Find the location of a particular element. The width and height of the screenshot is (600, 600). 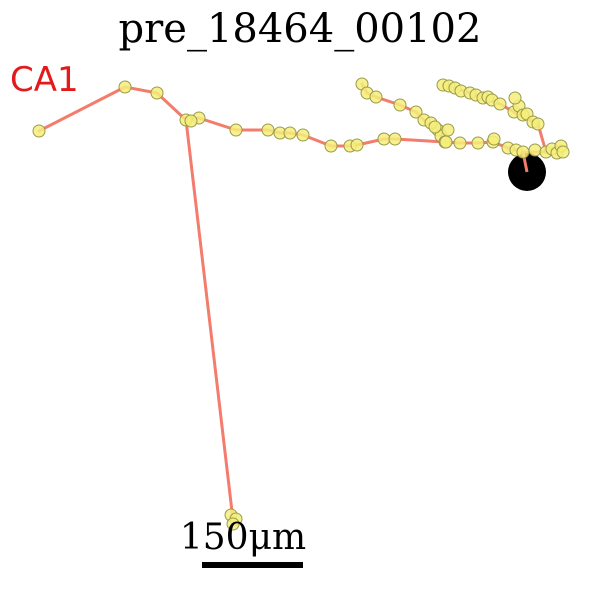

scale-bar-label: 150μm is located at coordinates (243, 537).